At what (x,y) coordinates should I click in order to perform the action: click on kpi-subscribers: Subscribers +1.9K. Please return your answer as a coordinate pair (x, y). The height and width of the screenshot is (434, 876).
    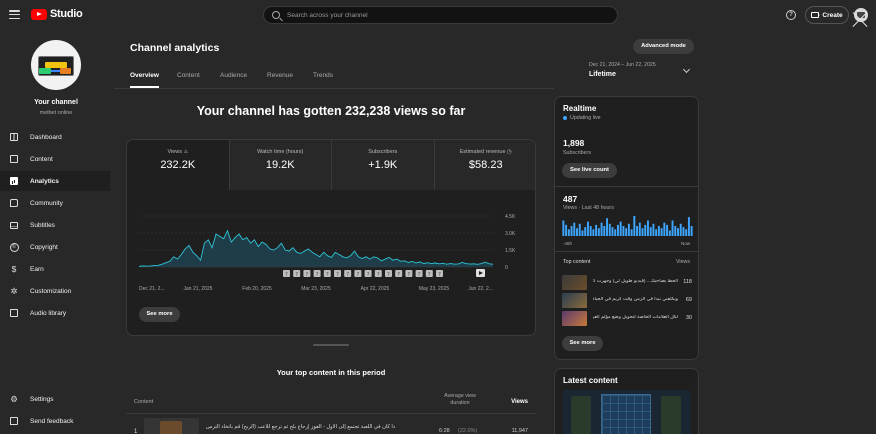
    Looking at the image, I should click on (383, 165).